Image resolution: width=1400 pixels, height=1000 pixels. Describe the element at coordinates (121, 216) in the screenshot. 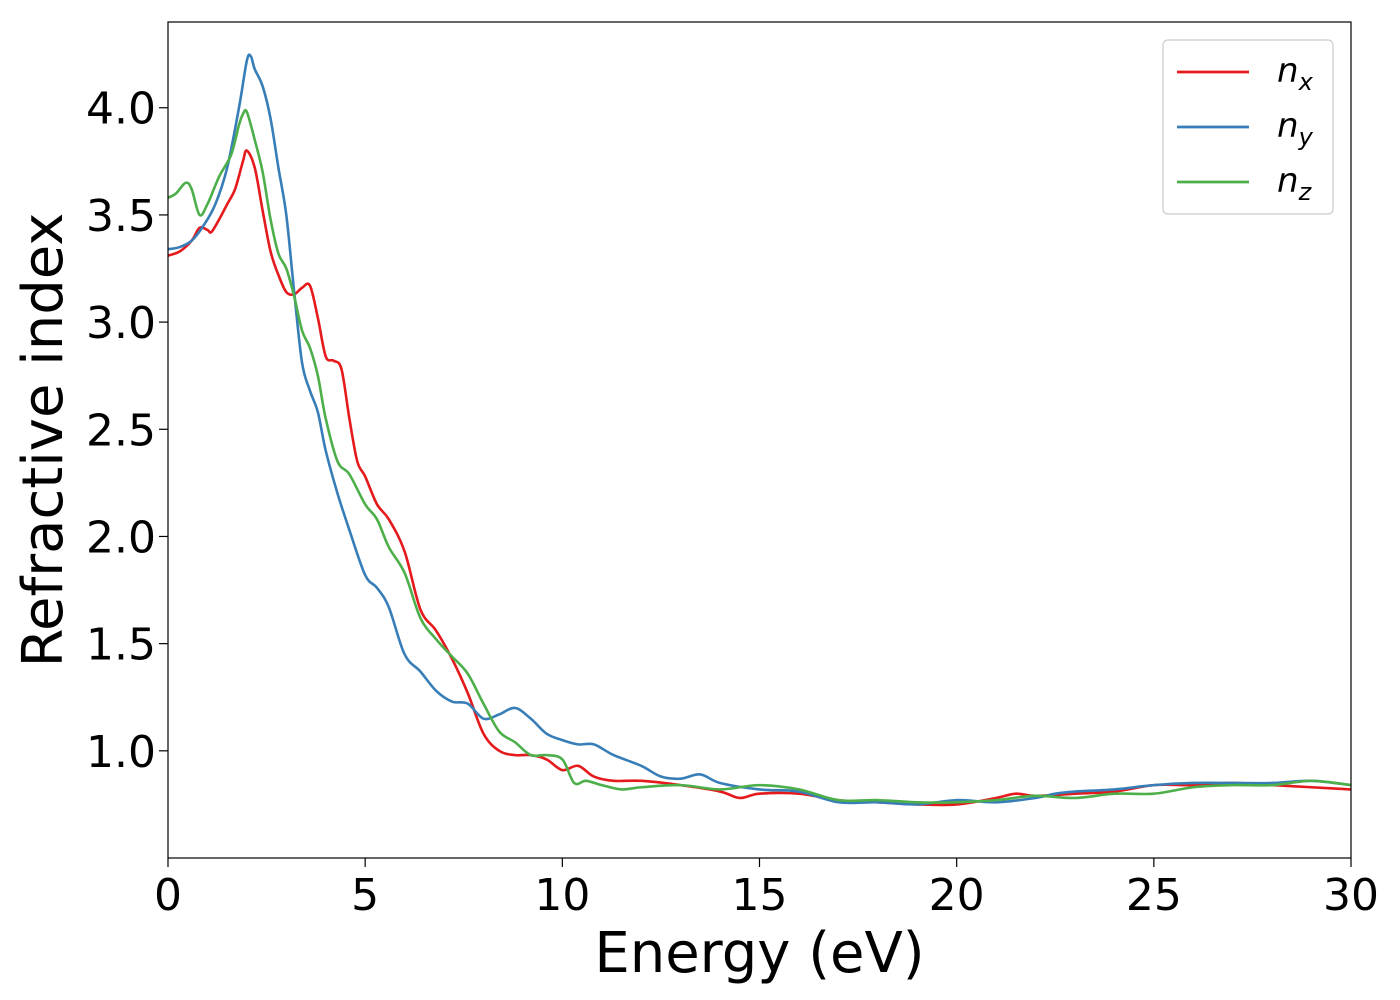

I see `y-tick-label: 3.5` at that location.